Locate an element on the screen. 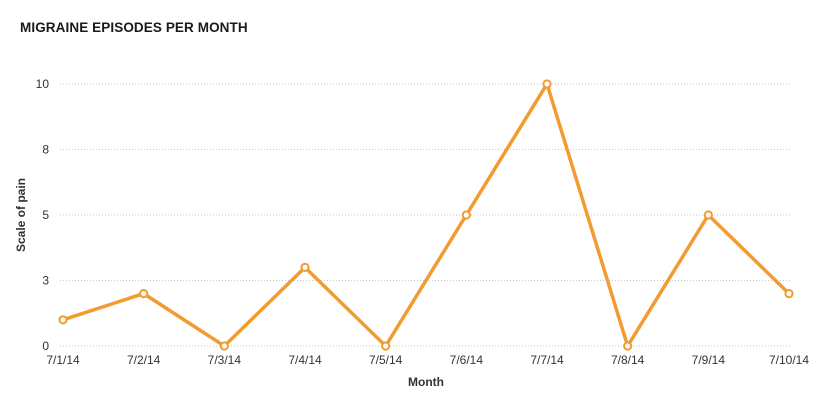  x-tick-label: 7/3/14 is located at coordinates (225, 360).